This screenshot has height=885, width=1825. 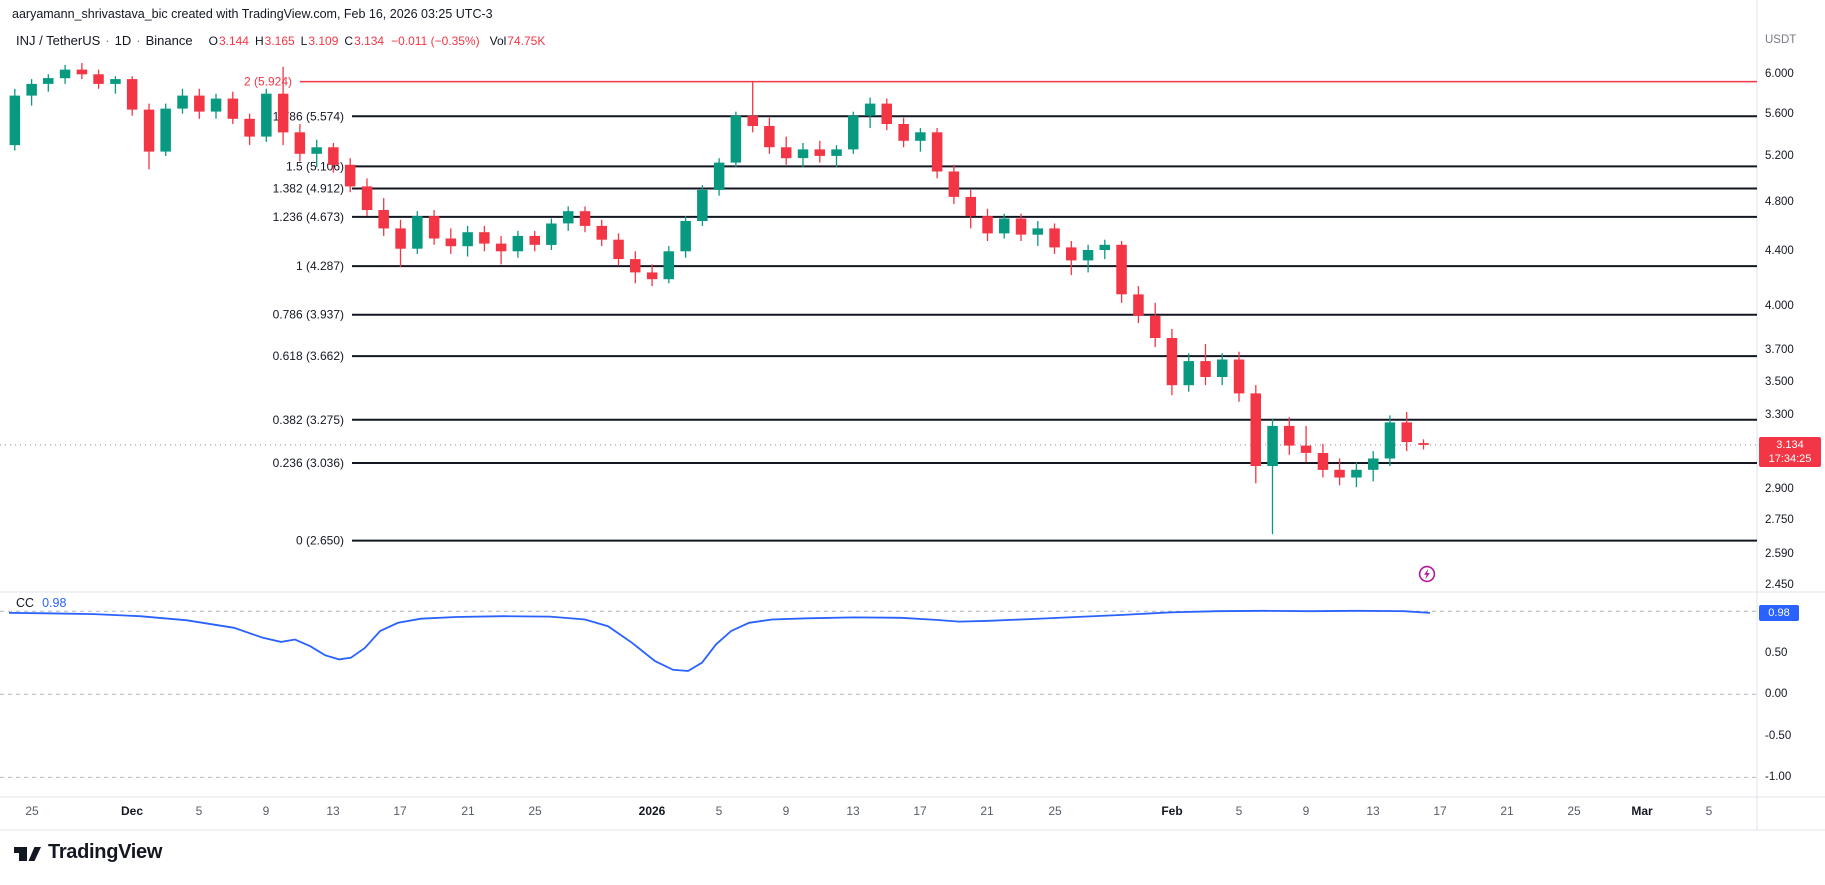 I want to click on fib-level-label: 1 (4.287), so click(x=320, y=266).